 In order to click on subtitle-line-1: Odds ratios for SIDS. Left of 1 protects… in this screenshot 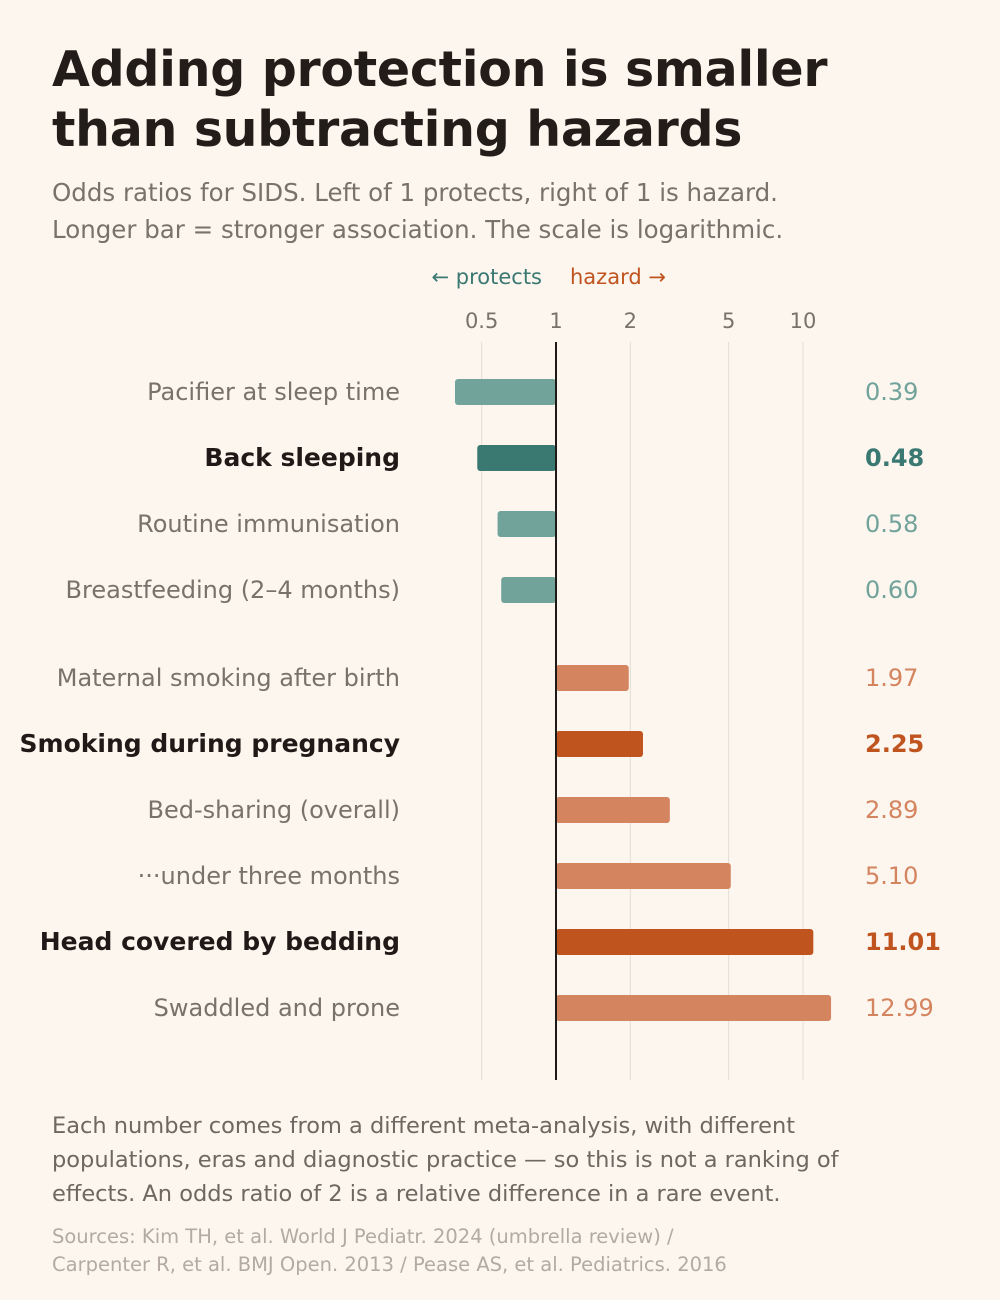, I will do `click(415, 192)`.